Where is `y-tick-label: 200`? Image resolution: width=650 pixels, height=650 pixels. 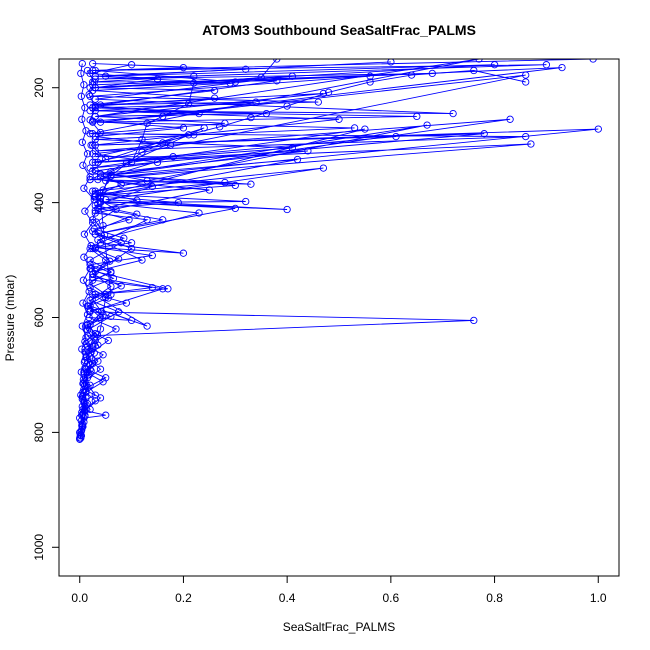
y-tick-label: 200 is located at coordinates (39, 87).